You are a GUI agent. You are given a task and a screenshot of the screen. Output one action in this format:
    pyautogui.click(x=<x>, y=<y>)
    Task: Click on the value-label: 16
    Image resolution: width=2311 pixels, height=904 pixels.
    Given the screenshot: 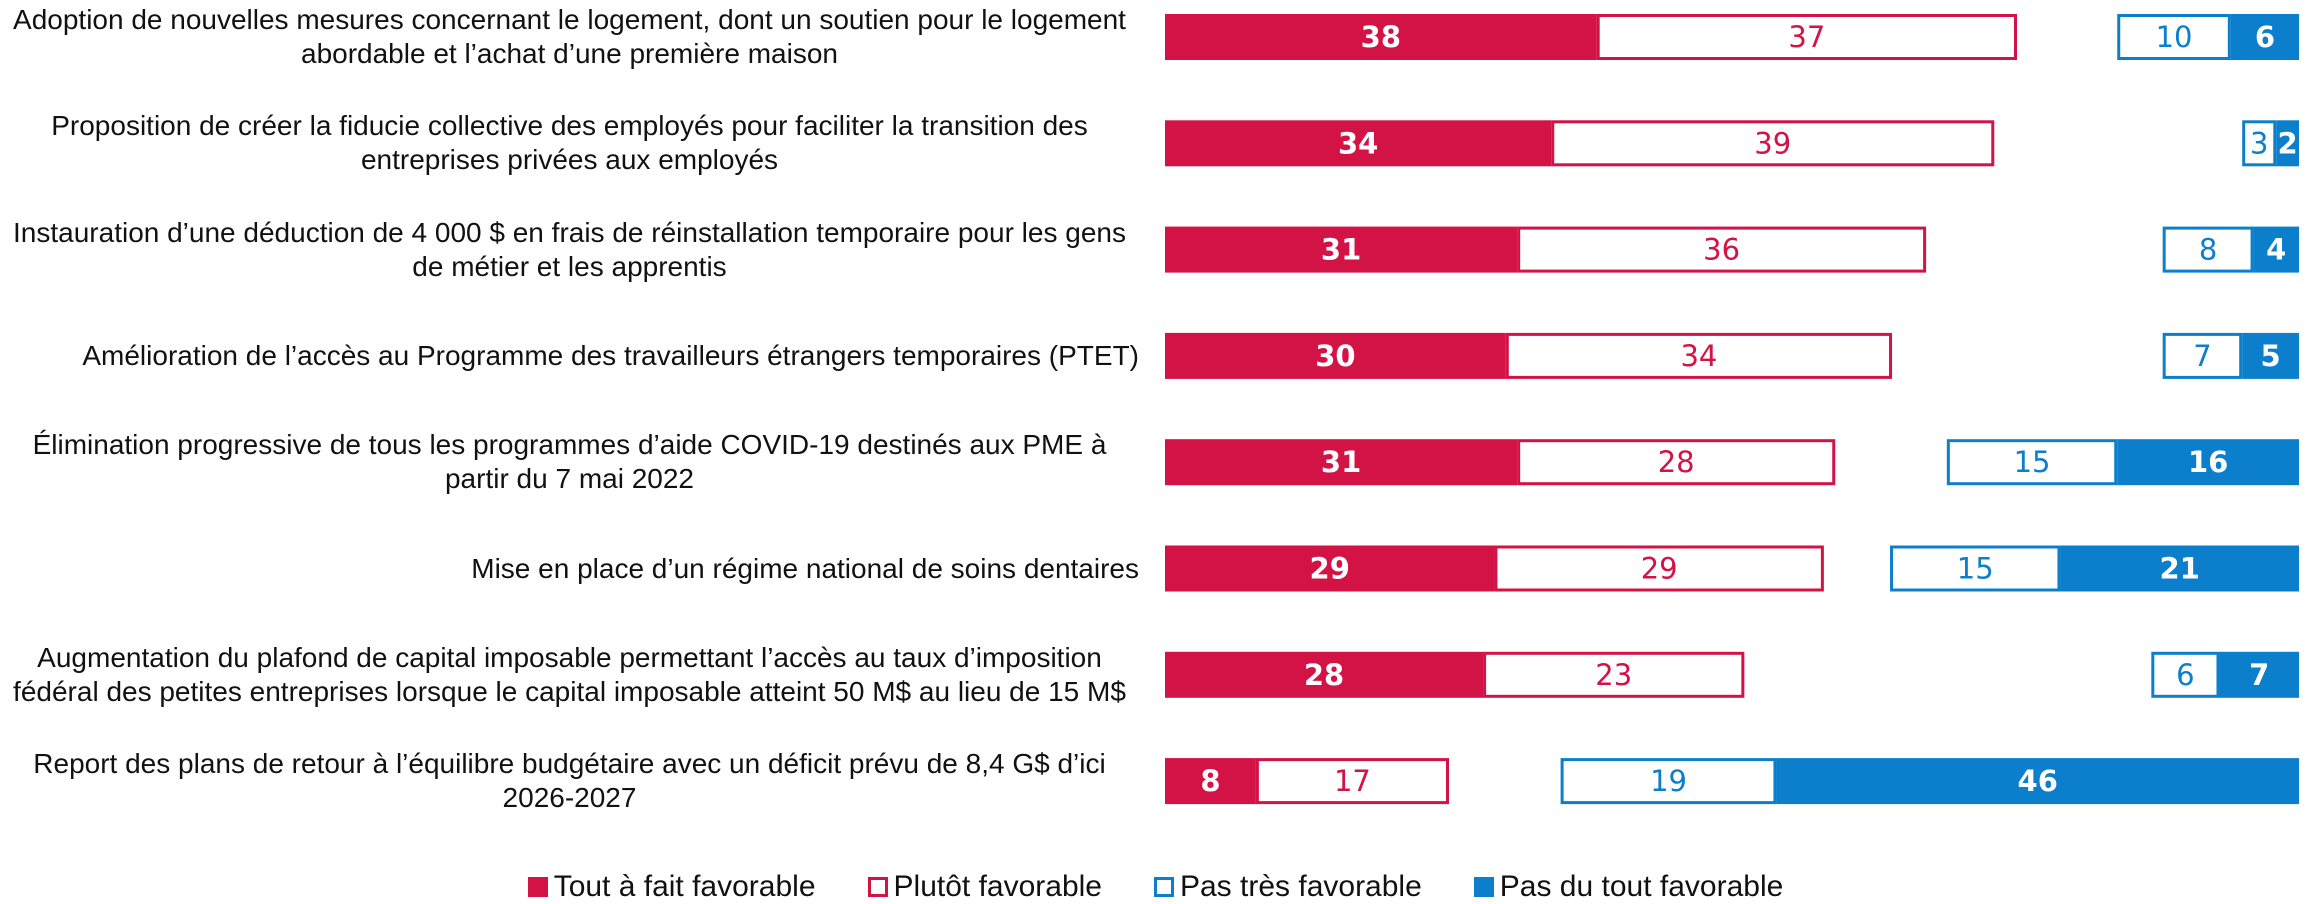 What is the action you would take?
    pyautogui.click(x=2208, y=462)
    